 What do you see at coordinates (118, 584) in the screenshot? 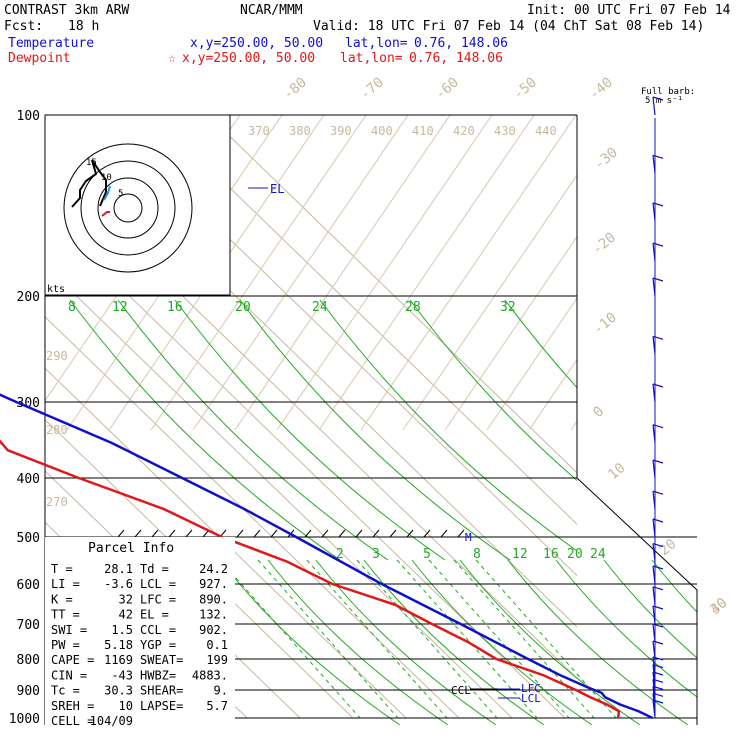
I see `parcel-value-left: -3.6` at bounding box center [118, 584].